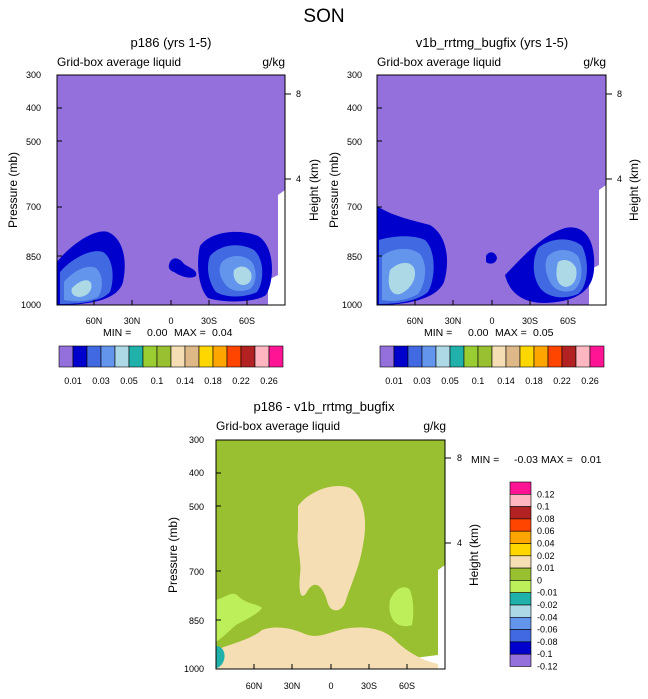  What do you see at coordinates (547, 630) in the screenshot?
I see `colorbar-label: -0.06` at bounding box center [547, 630].